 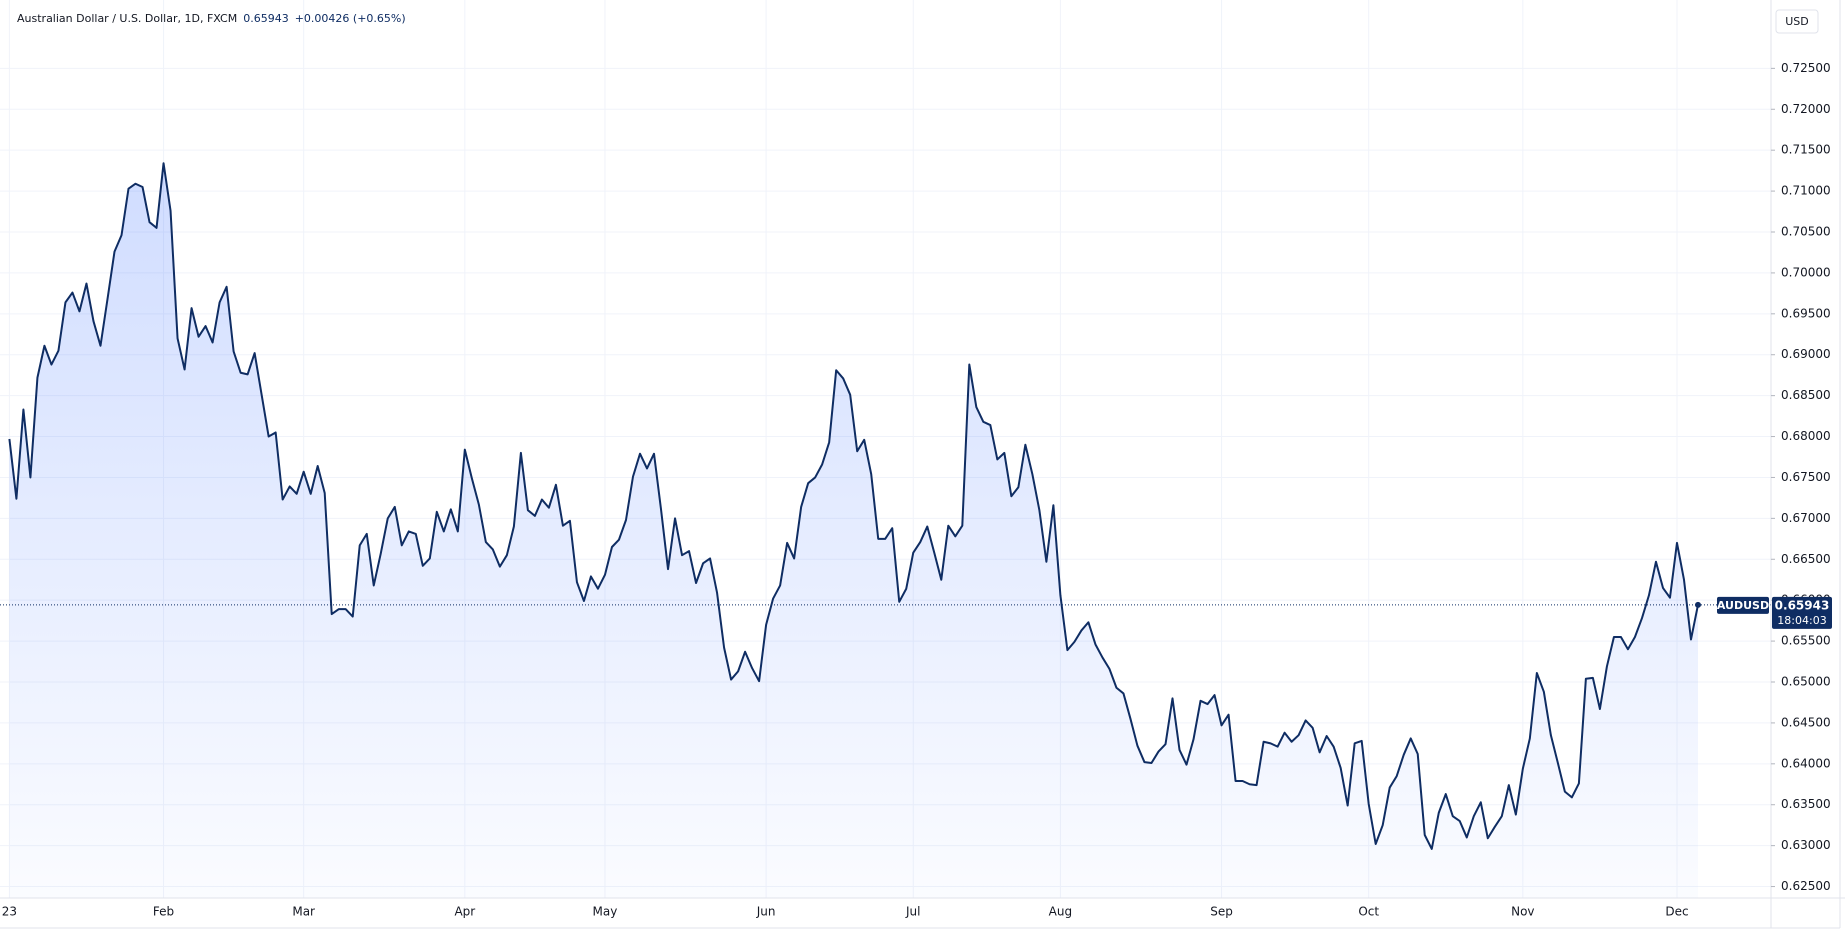 I want to click on legend-change: +0.00426 (+0.65%), so click(x=350, y=18).